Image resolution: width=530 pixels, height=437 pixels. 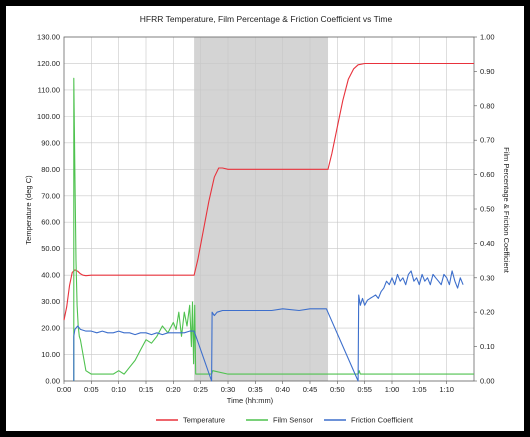 What do you see at coordinates (487, 346) in the screenshot?
I see `right-tick-label: 0.10` at bounding box center [487, 346].